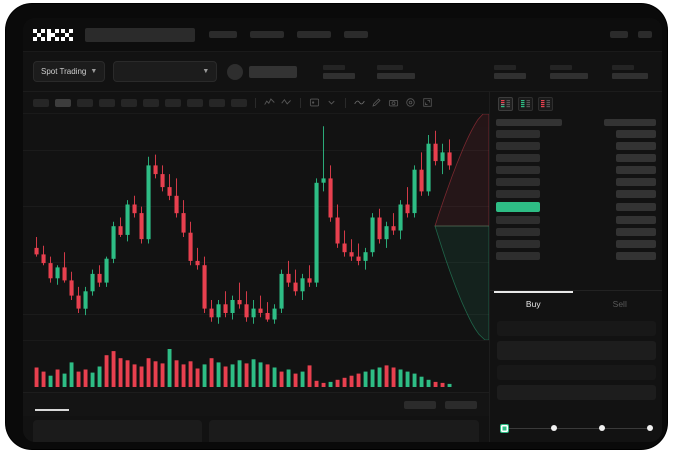  What do you see at coordinates (576, 328) in the screenshot?
I see `order-type-field` at bounding box center [576, 328].